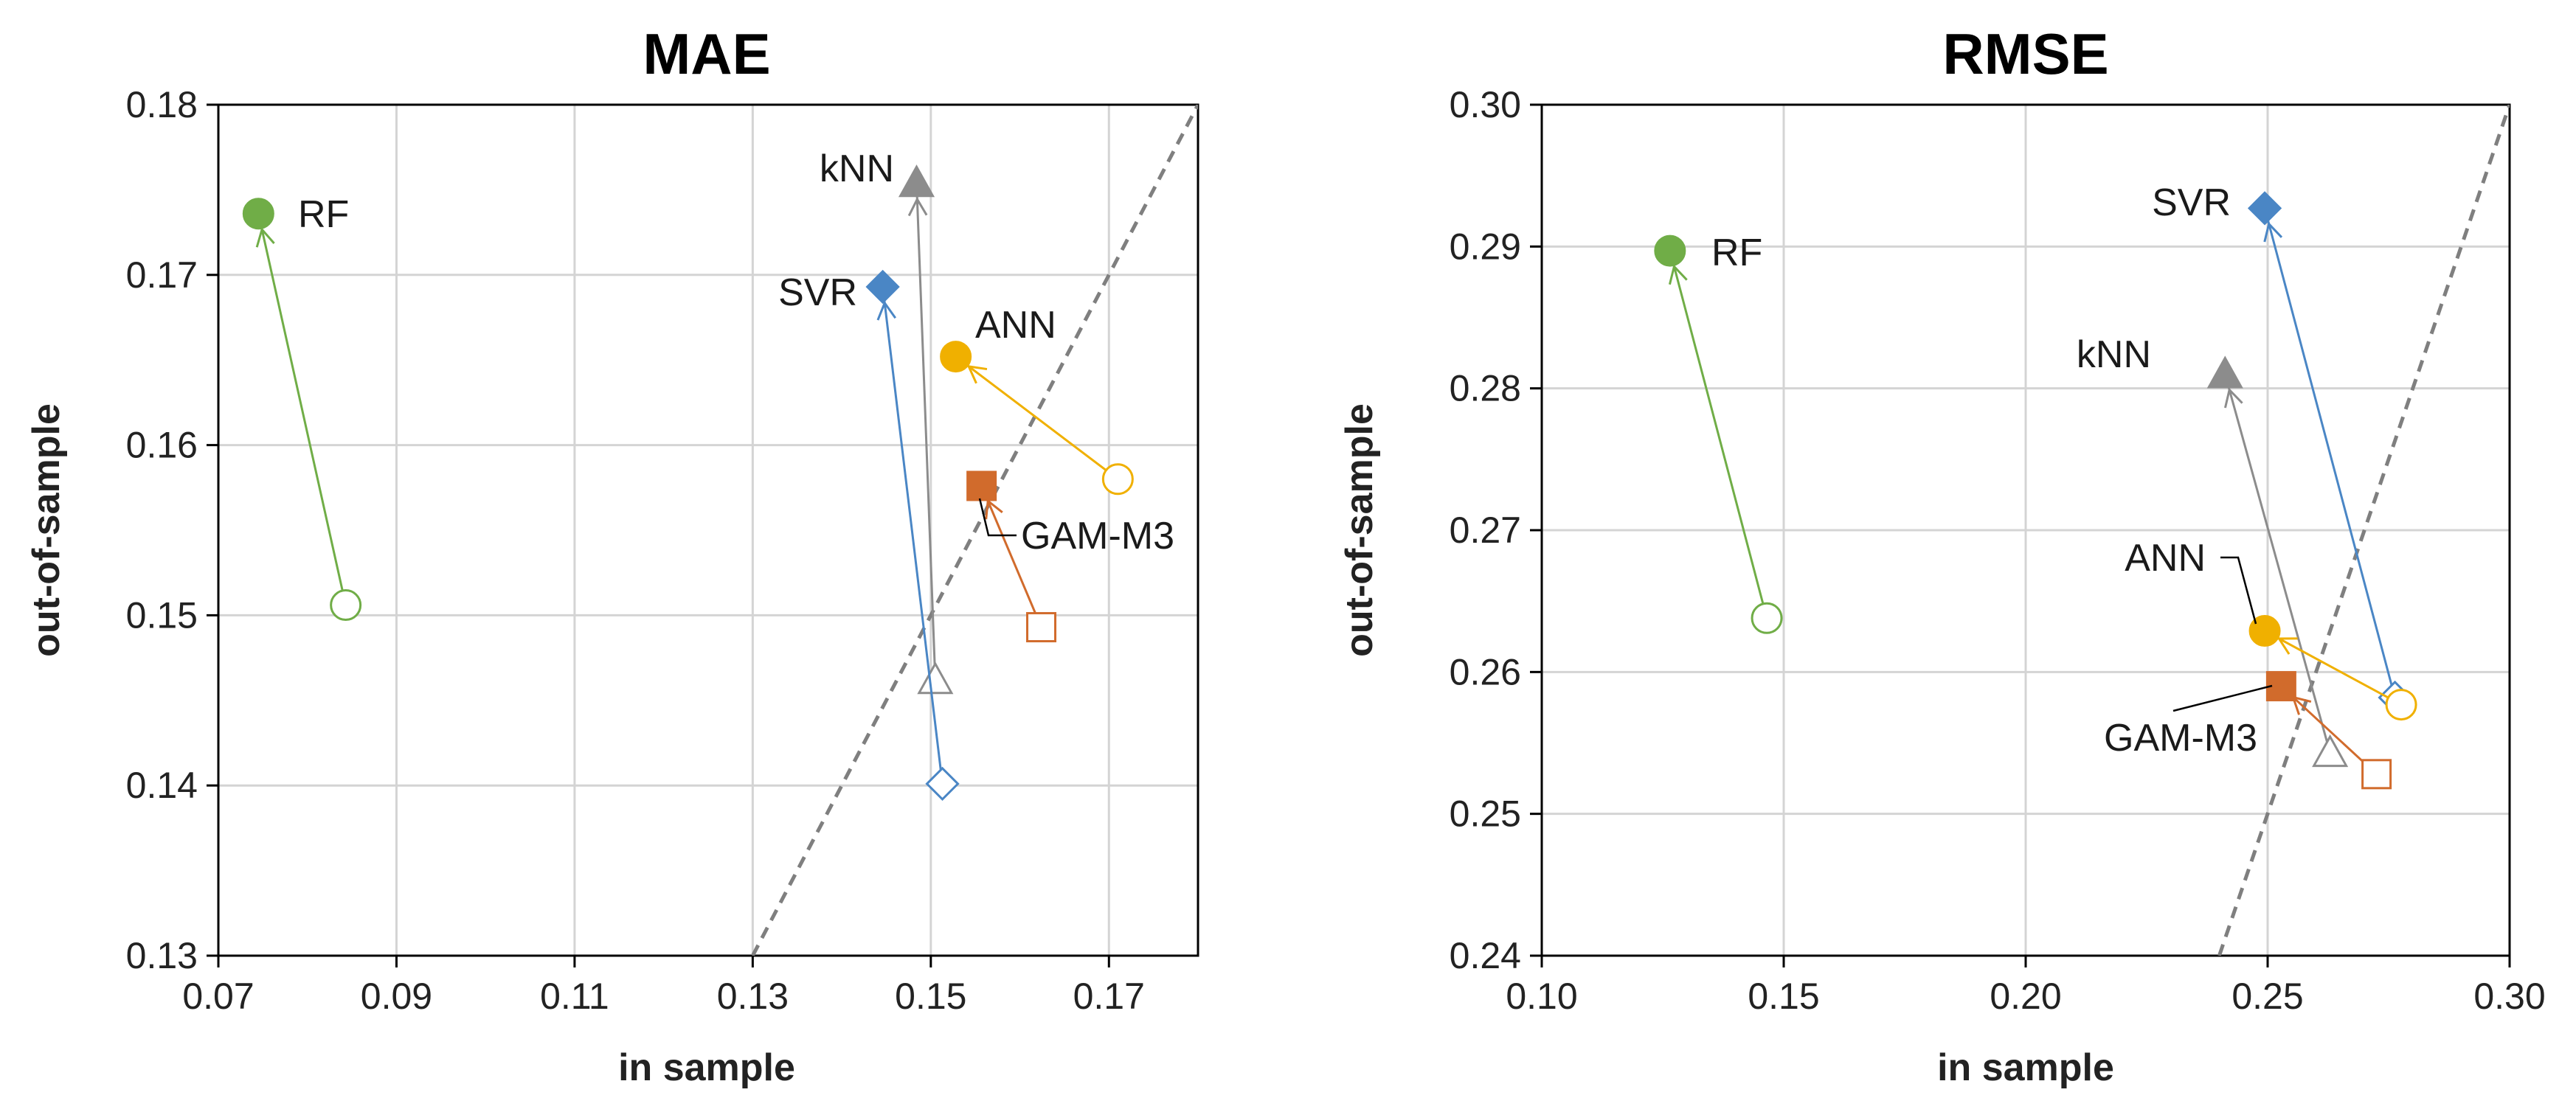 The width and height of the screenshot is (2576, 1112). I want to click on x-tick-label: 0.30, so click(2509, 997).